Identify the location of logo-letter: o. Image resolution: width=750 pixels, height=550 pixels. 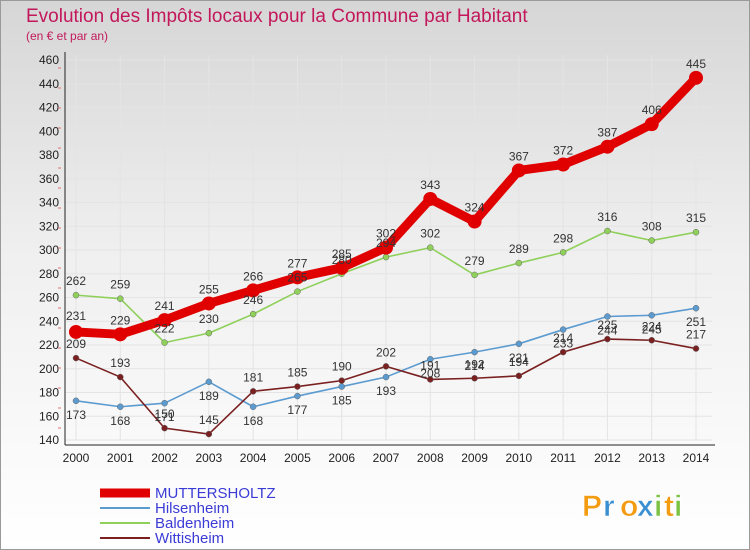
(629, 506).